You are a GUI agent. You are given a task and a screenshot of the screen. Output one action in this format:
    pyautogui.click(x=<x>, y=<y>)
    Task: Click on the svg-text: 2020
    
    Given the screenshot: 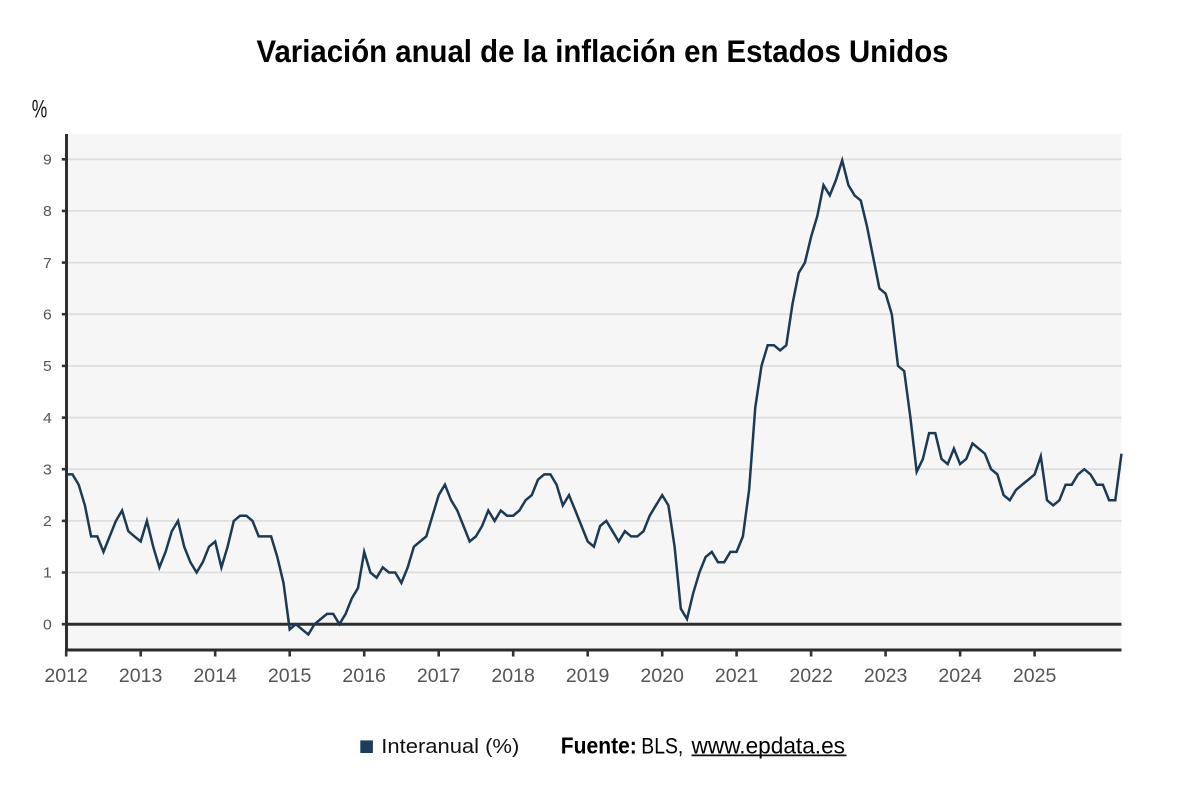 What is the action you would take?
    pyautogui.click(x=662, y=676)
    